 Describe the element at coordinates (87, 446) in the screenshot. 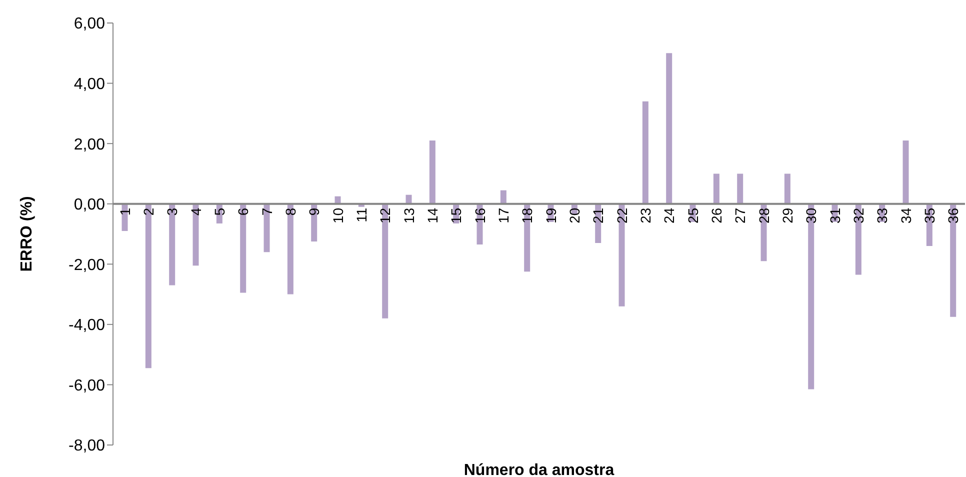

I see `y-tick-label: -8,00` at that location.